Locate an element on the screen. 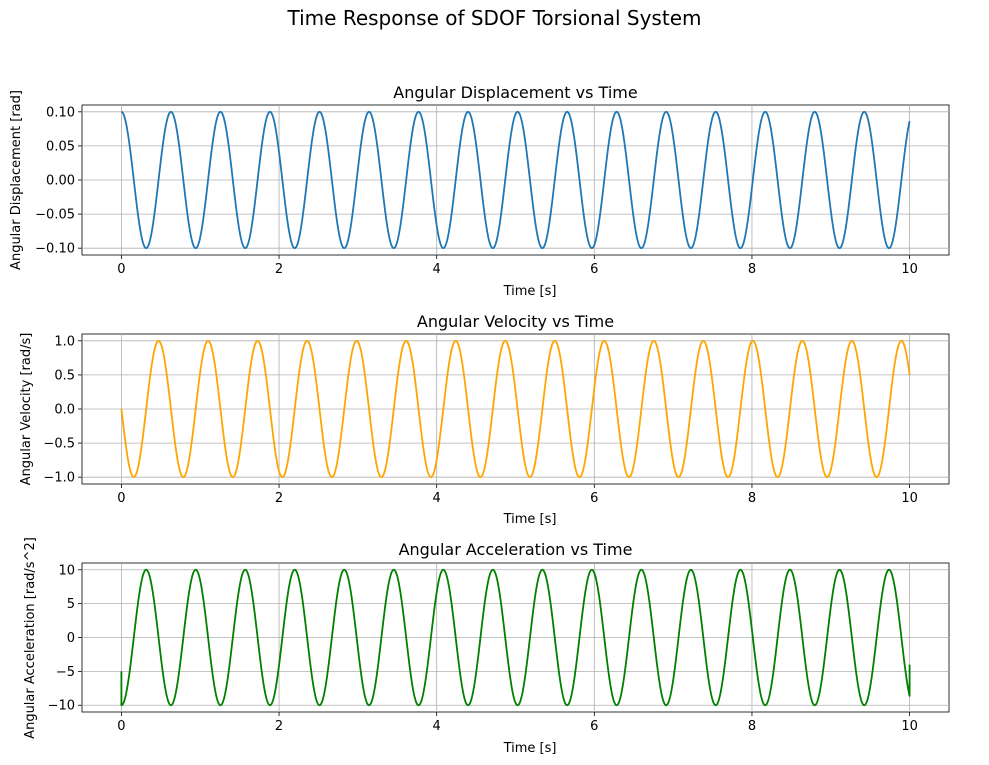 The width and height of the screenshot is (989, 765). y-axis-label: Angular Displacement [rad] is located at coordinates (16, 180).